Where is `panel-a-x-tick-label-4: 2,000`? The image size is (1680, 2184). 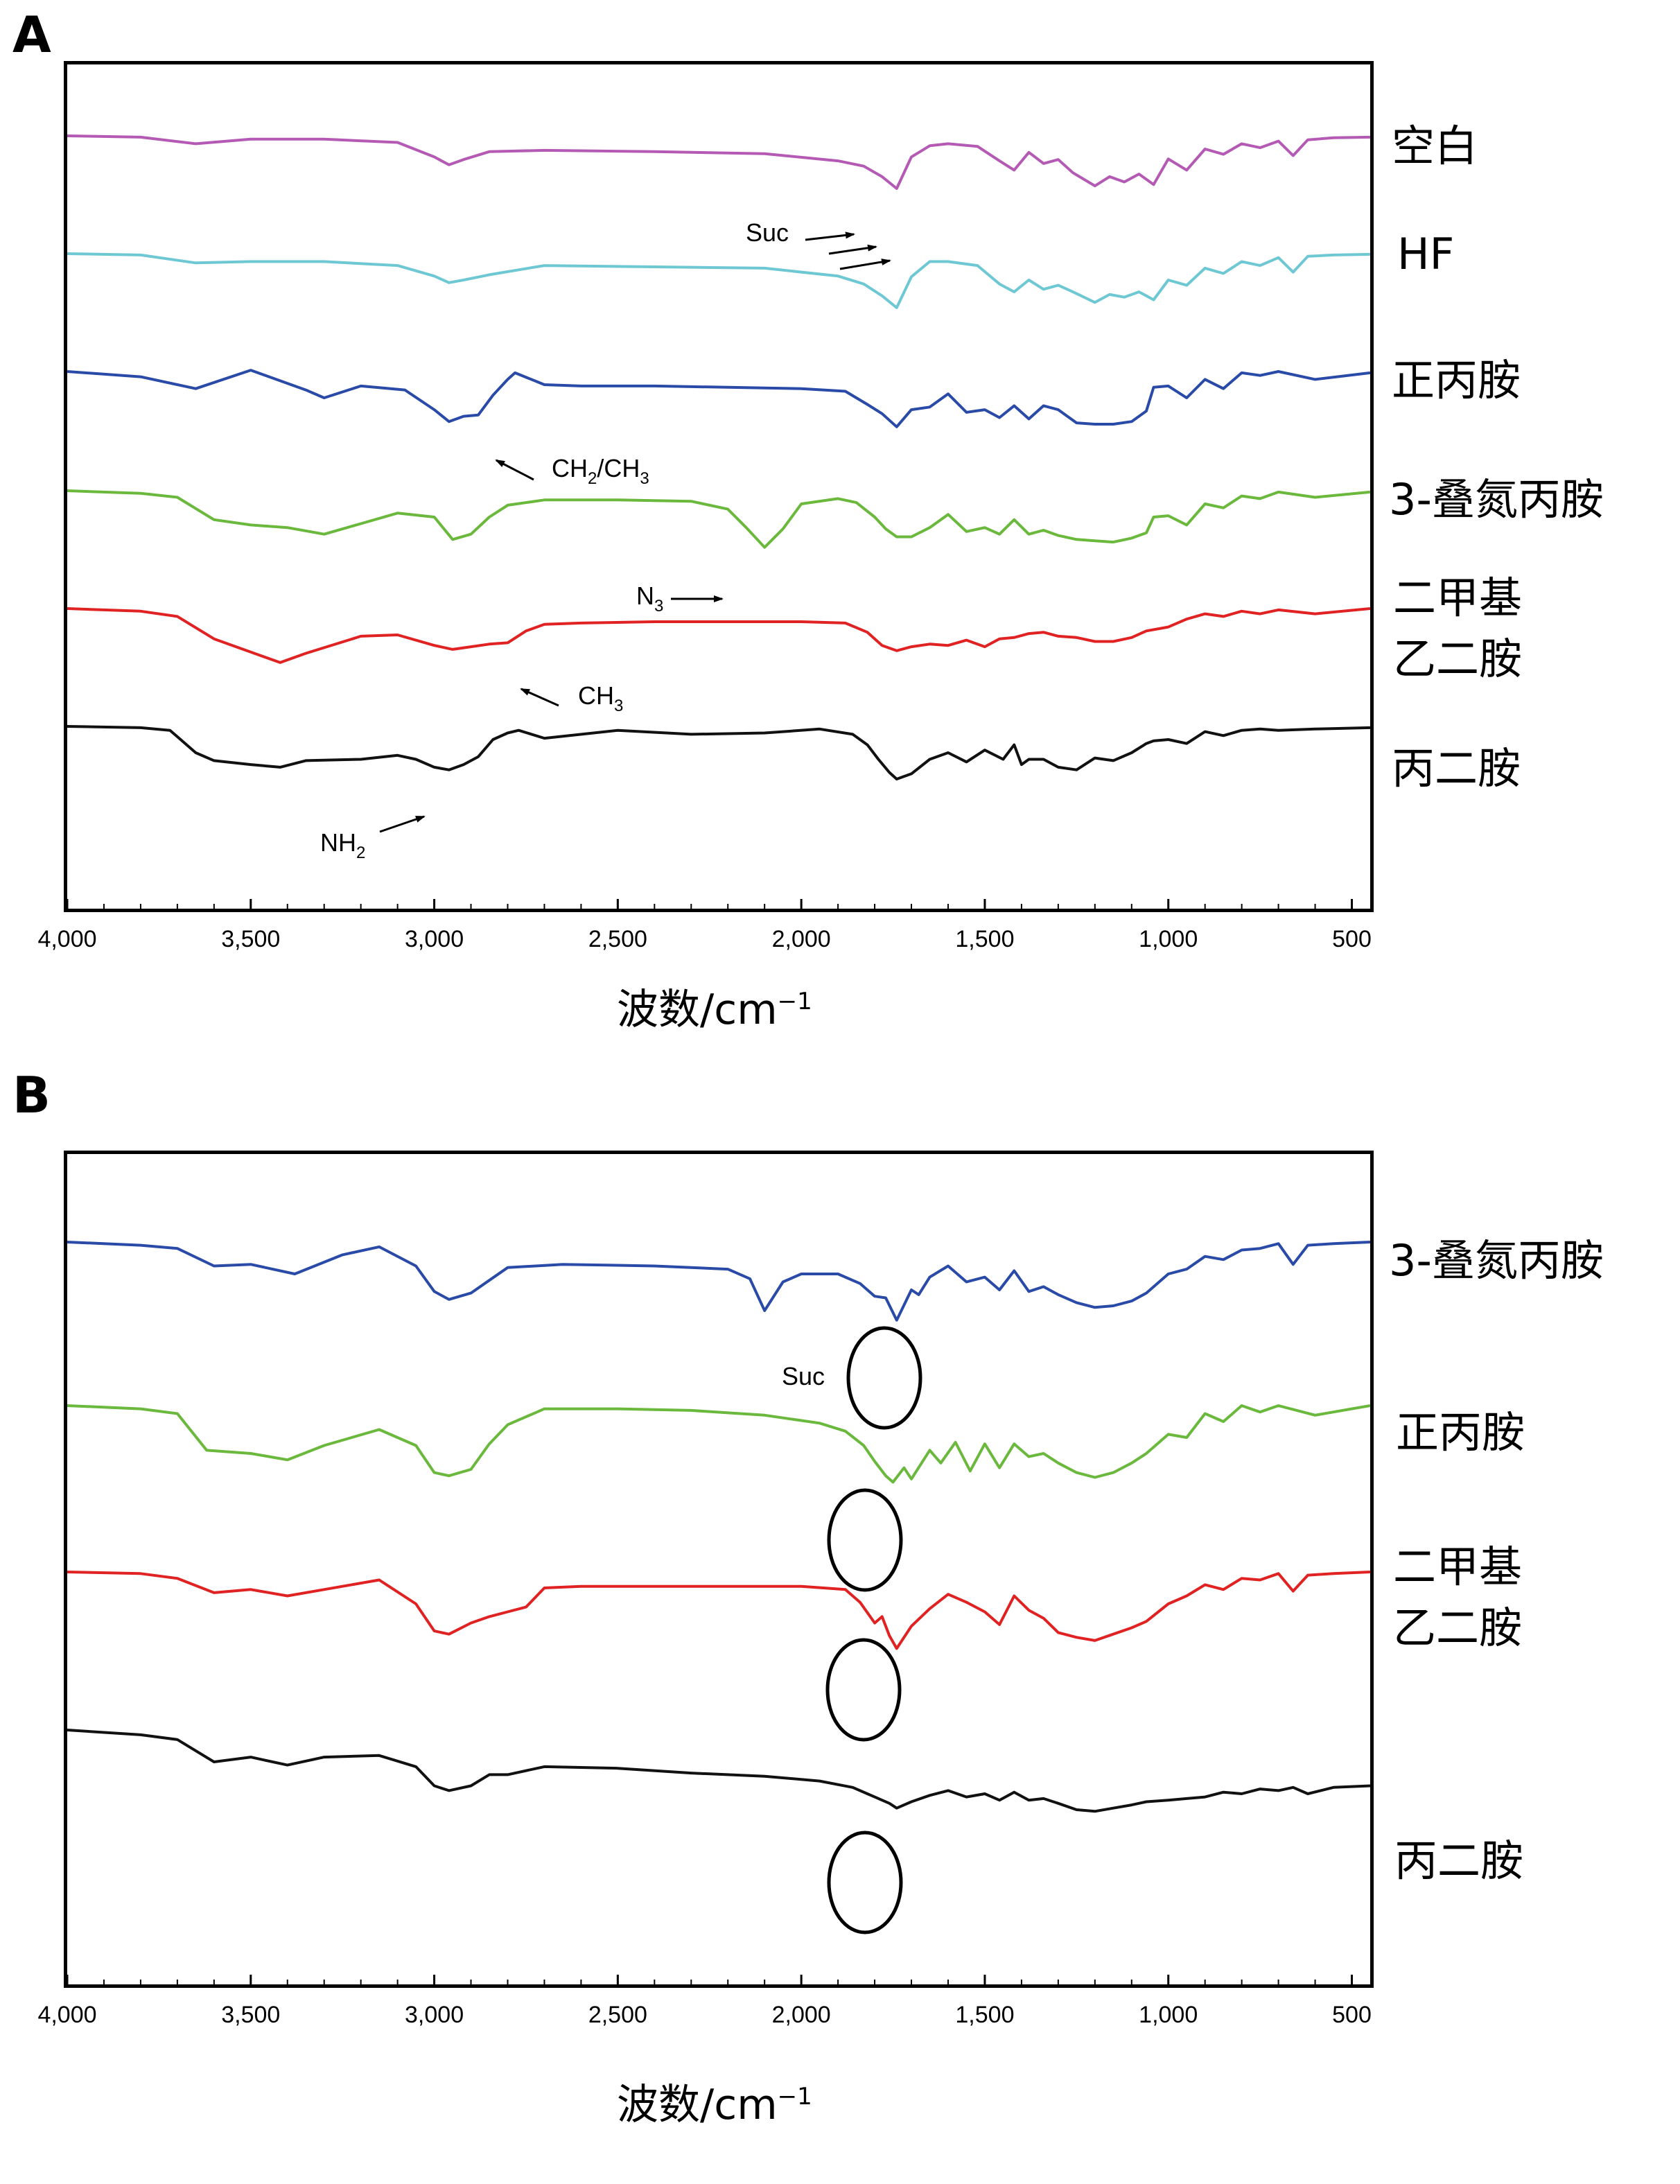 panel-a-x-tick-label-4: 2,000 is located at coordinates (801, 939).